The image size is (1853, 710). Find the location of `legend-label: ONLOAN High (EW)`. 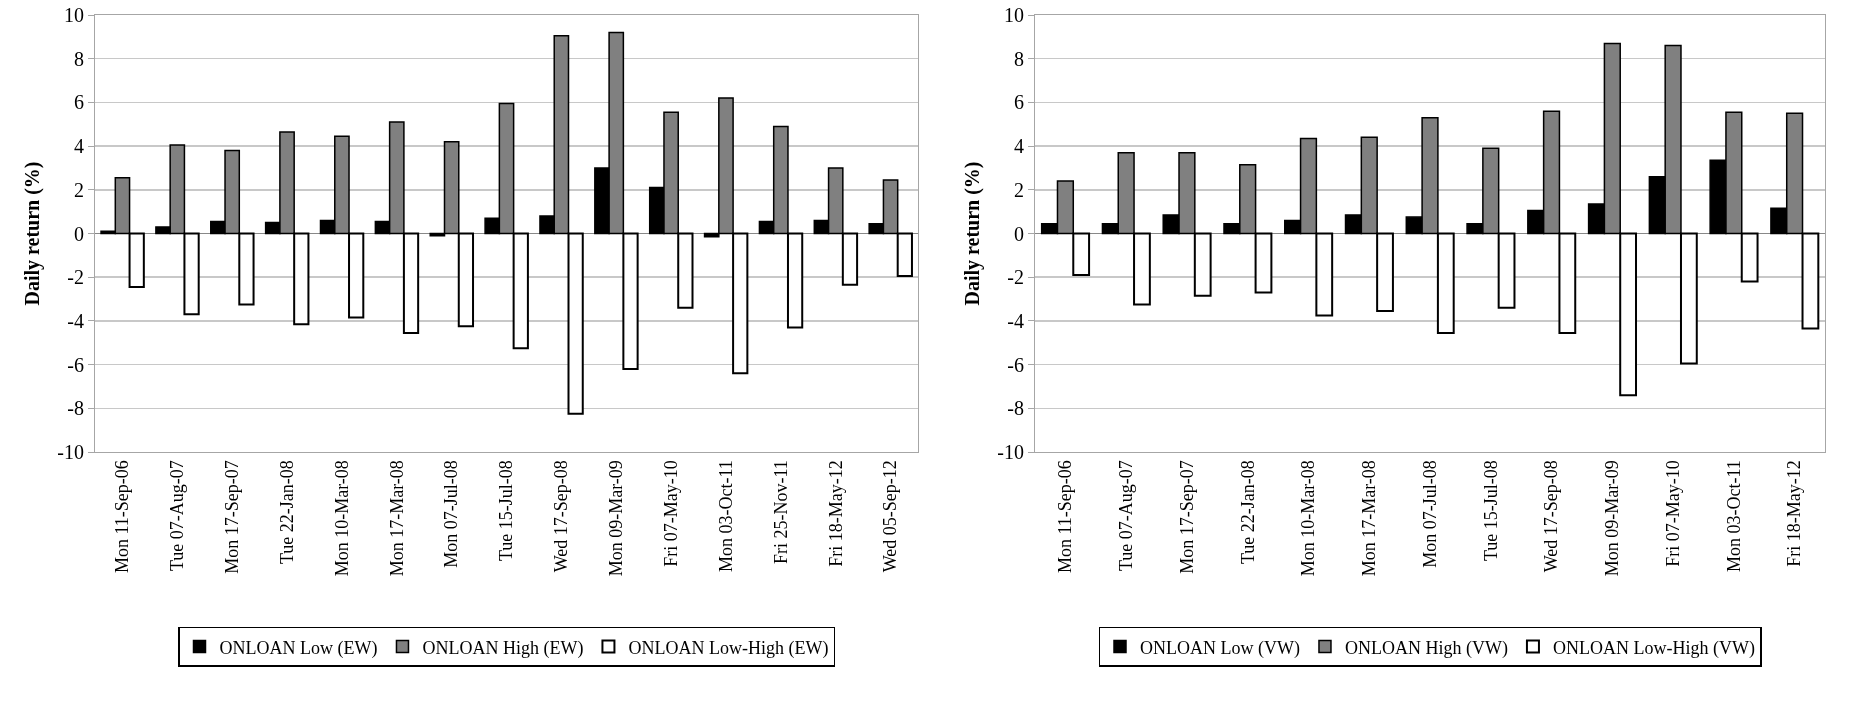

legend-label: ONLOAN High (EW) is located at coordinates (503, 648).